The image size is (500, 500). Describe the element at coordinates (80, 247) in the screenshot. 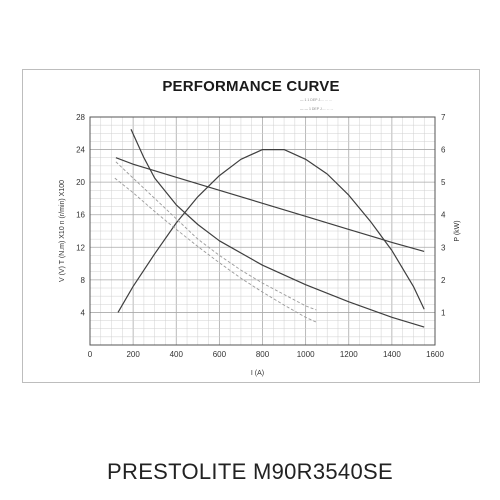

I see `y-left-tick-label: 12` at that location.